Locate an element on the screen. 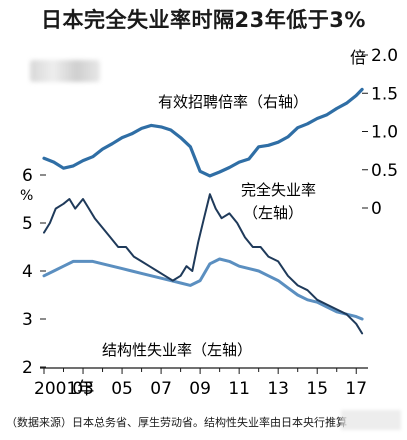 Image resolution: width=407 pixels, height=440 pixels. structural-unemployment-line is located at coordinates (203, 289).